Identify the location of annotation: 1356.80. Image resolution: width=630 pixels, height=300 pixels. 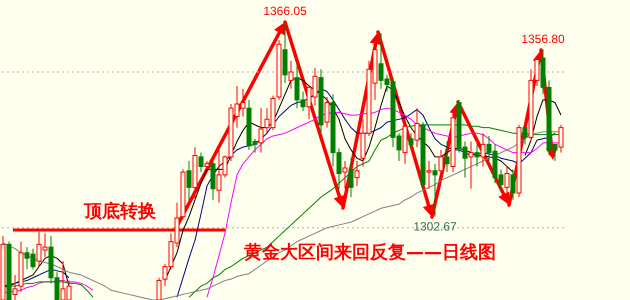
(543, 39).